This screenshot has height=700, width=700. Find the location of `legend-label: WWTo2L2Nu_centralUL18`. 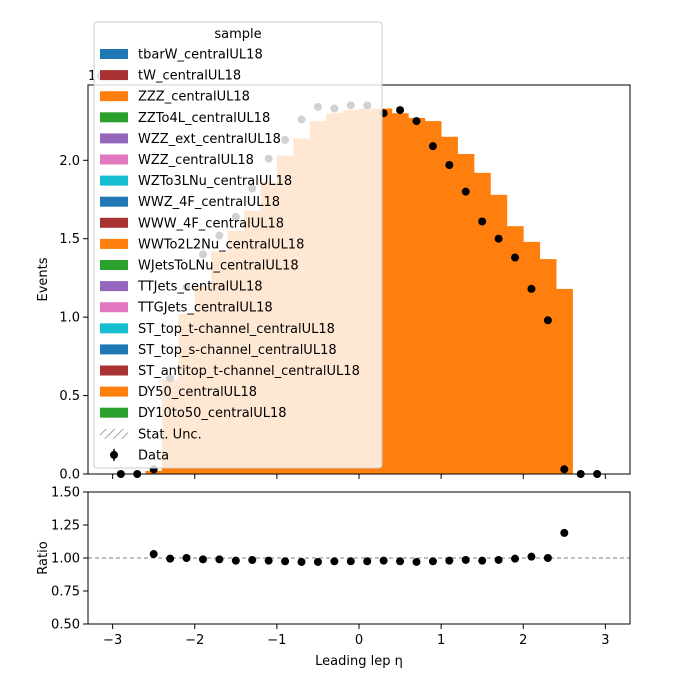

legend-label: WWTo2L2Nu_centralUL18 is located at coordinates (221, 244).